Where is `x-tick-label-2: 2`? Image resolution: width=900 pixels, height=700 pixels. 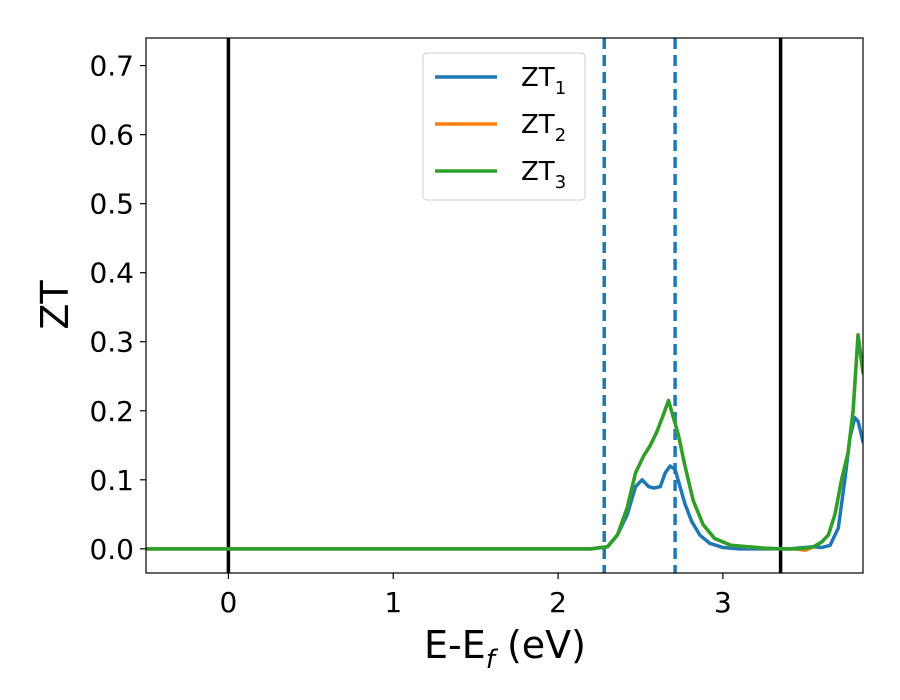
x-tick-label-2: 2 is located at coordinates (558, 602).